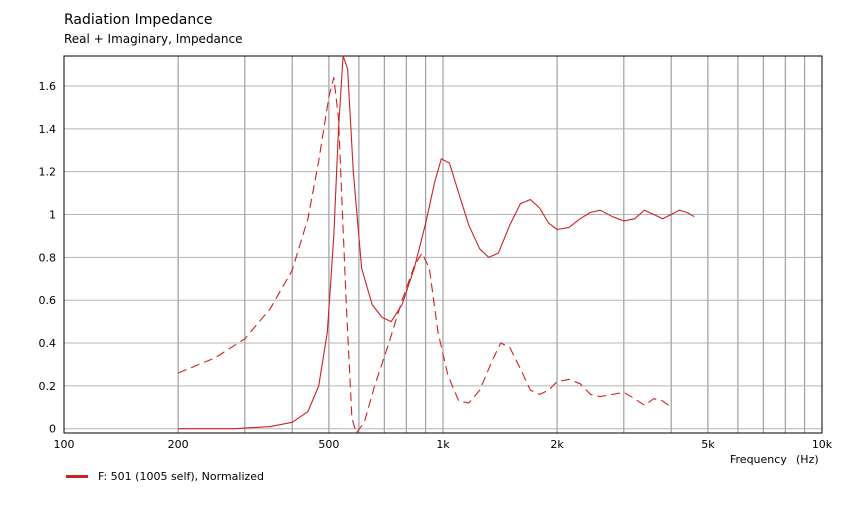  What do you see at coordinates (77, 476) in the screenshot?
I see `legend-swatch` at bounding box center [77, 476].